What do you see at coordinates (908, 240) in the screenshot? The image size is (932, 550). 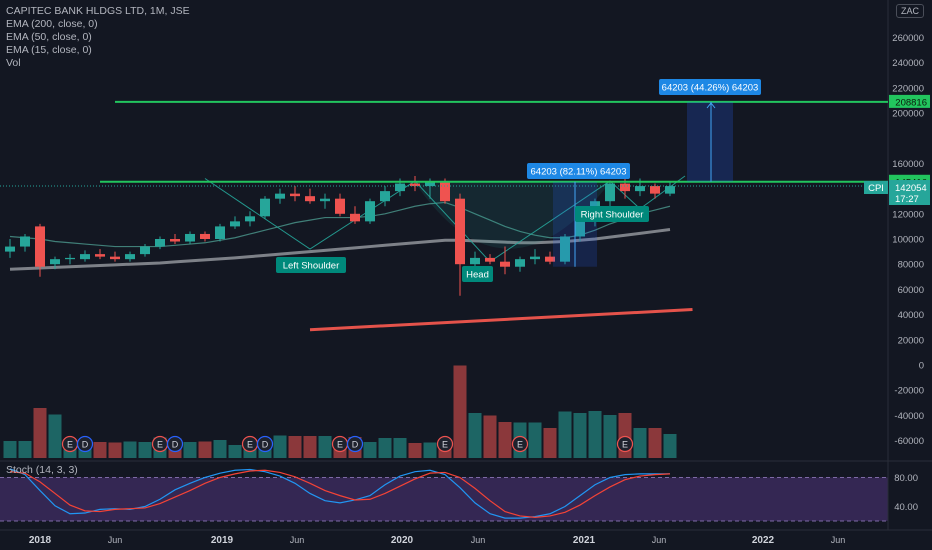 I see `price-tick-label: 100000` at bounding box center [908, 240].